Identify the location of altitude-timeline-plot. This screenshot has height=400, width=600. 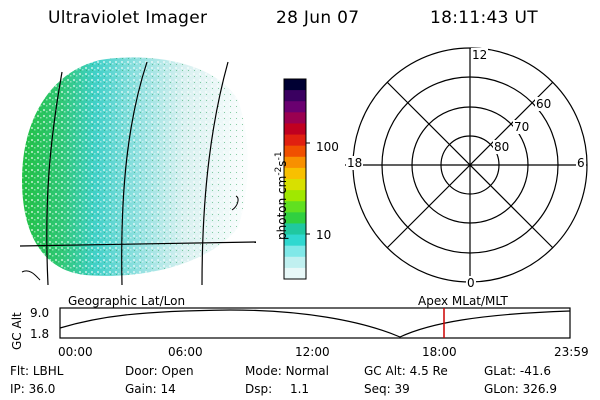
(315, 323).